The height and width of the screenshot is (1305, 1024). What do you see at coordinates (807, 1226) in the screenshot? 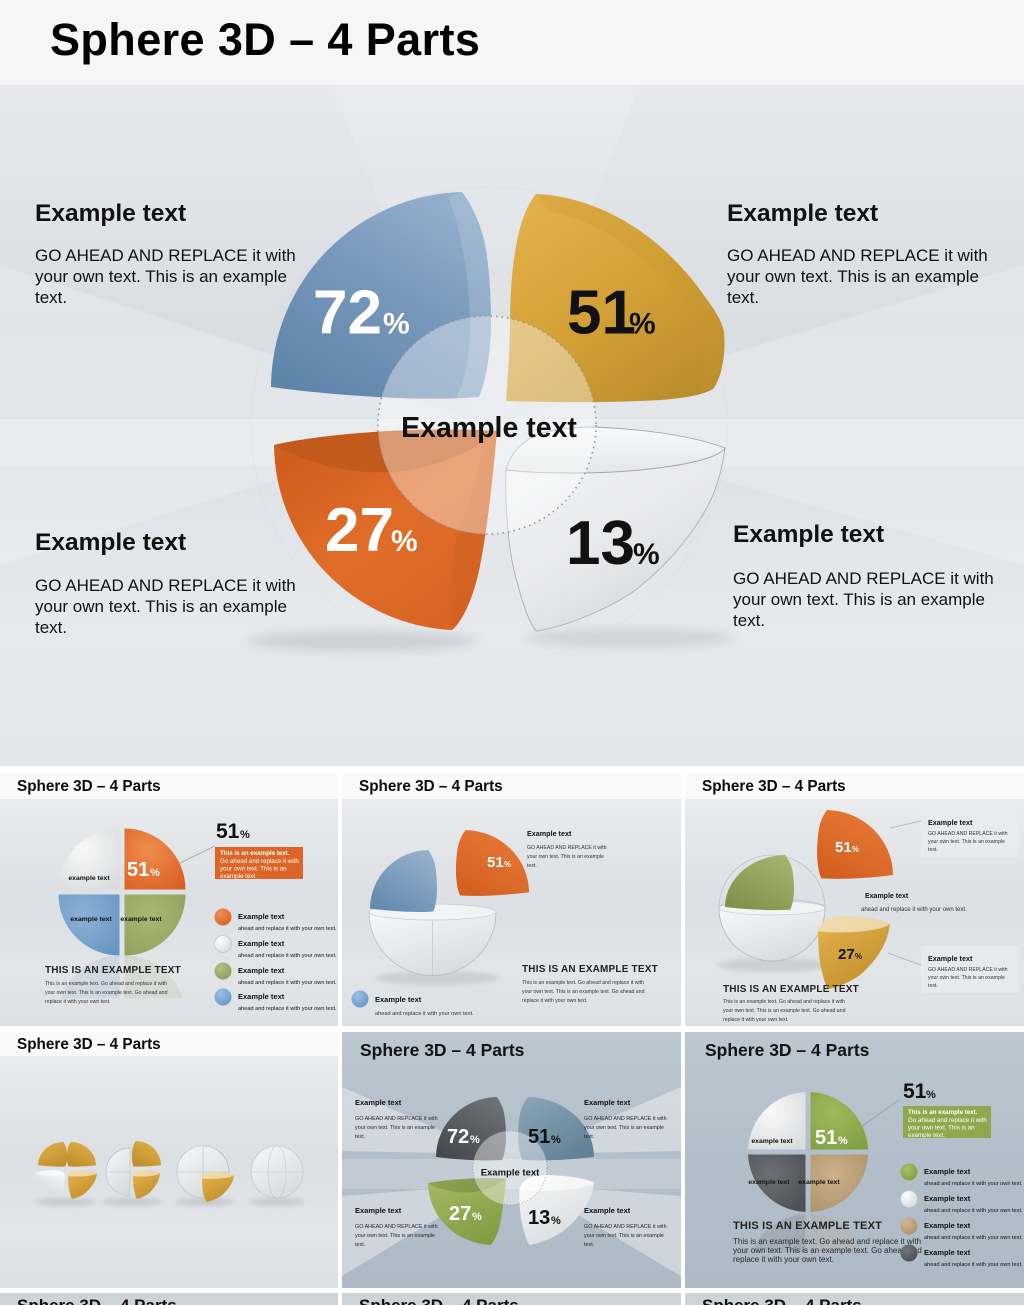
I see `svg-text: THIS IS AN EXAMPLE TEXT` at bounding box center [807, 1226].